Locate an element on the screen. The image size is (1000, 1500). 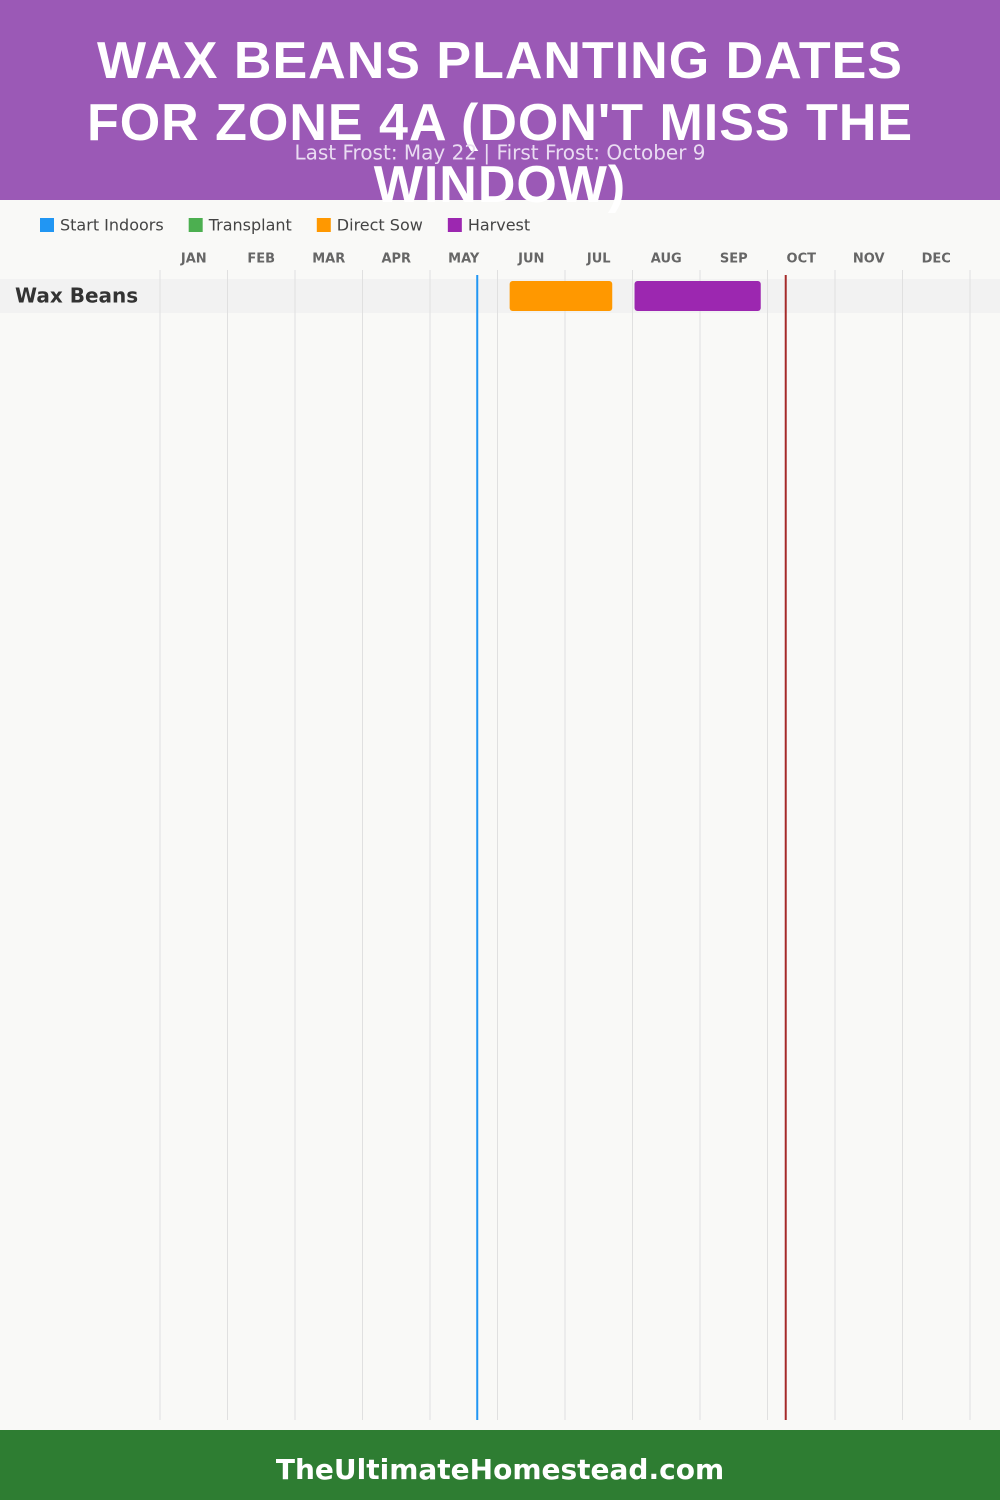
month-label: SEP is located at coordinates (734, 259).